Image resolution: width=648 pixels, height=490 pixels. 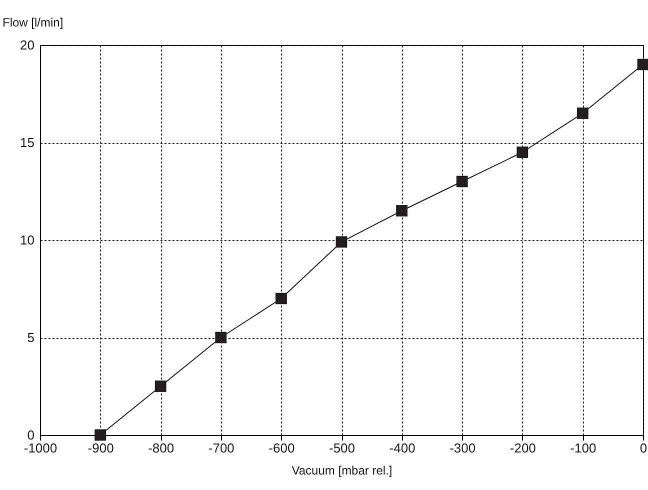 What do you see at coordinates (281, 448) in the screenshot?
I see `x-tick-label: -600` at bounding box center [281, 448].